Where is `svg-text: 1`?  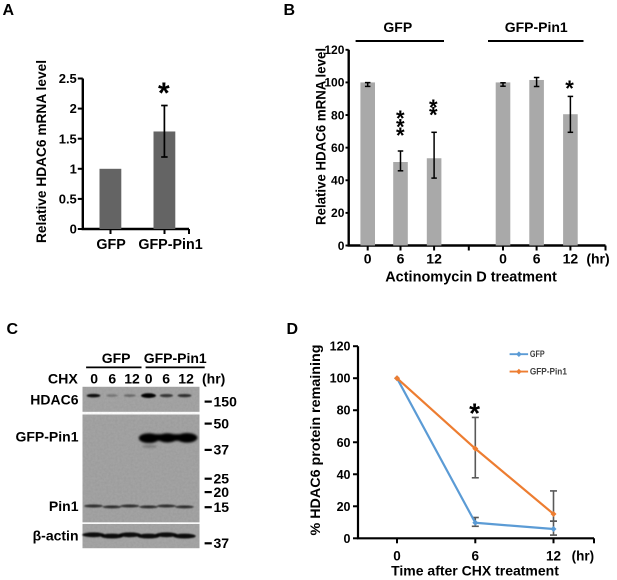
svg-text: 1 is located at coordinates (73, 168).